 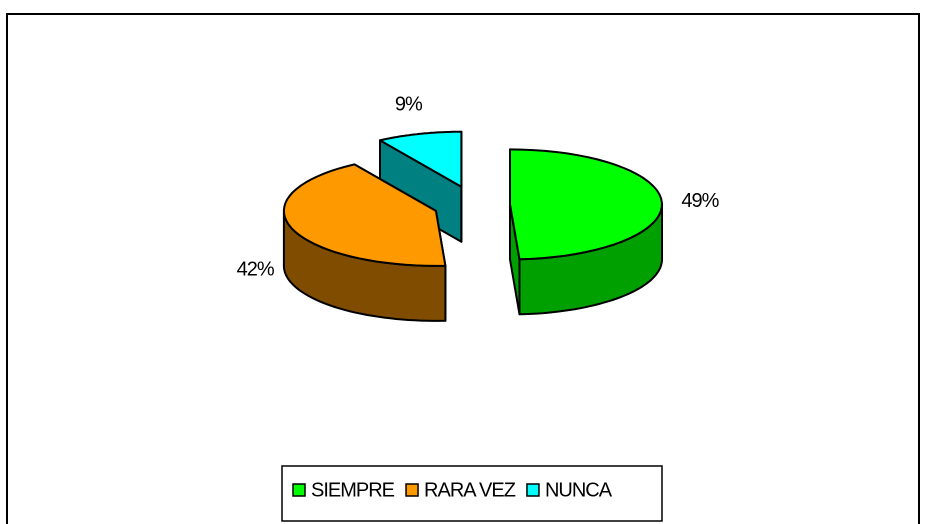 I want to click on legend-label: SIEMPRE, so click(x=353, y=490).